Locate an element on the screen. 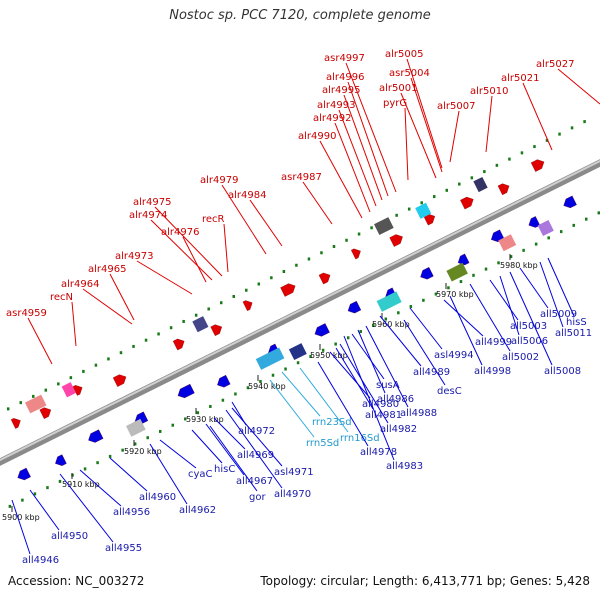 The image size is (600, 600). reverse-gene-arrow is located at coordinates (534, 222).